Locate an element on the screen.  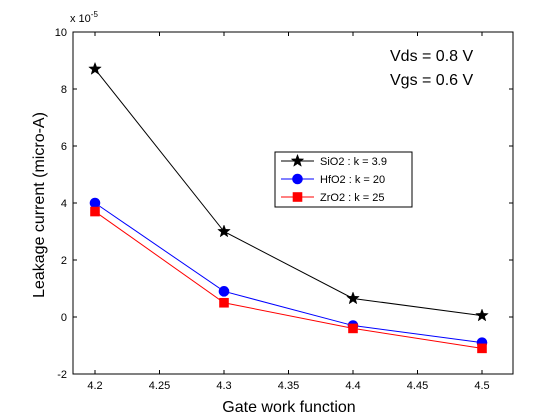
legend-label: HfO2 : k = 20 is located at coordinates (352, 180).